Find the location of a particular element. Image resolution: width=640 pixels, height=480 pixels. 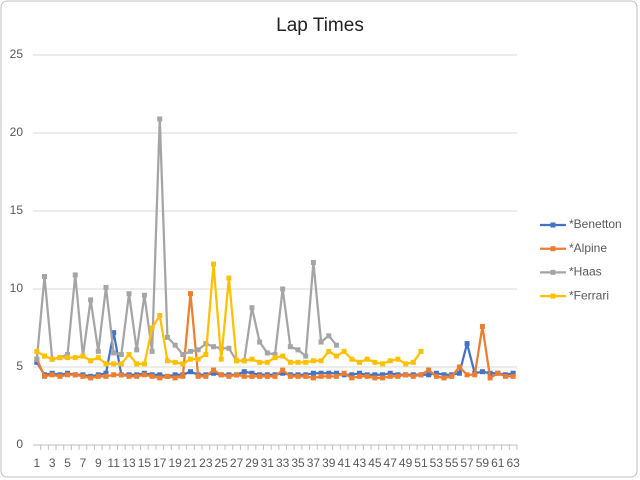

x-tick-label: 21 is located at coordinates (191, 463).